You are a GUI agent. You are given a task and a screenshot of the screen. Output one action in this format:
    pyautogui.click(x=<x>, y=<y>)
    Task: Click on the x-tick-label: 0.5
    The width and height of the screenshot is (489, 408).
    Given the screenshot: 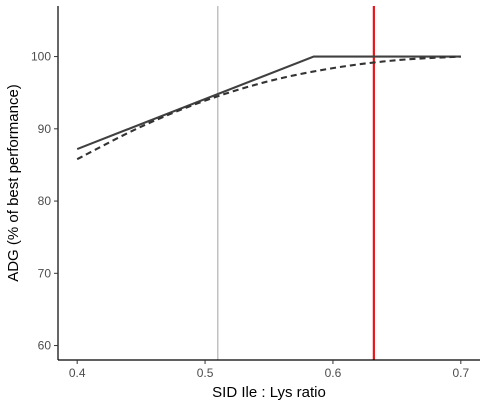 What is the action you would take?
    pyautogui.click(x=205, y=373)
    